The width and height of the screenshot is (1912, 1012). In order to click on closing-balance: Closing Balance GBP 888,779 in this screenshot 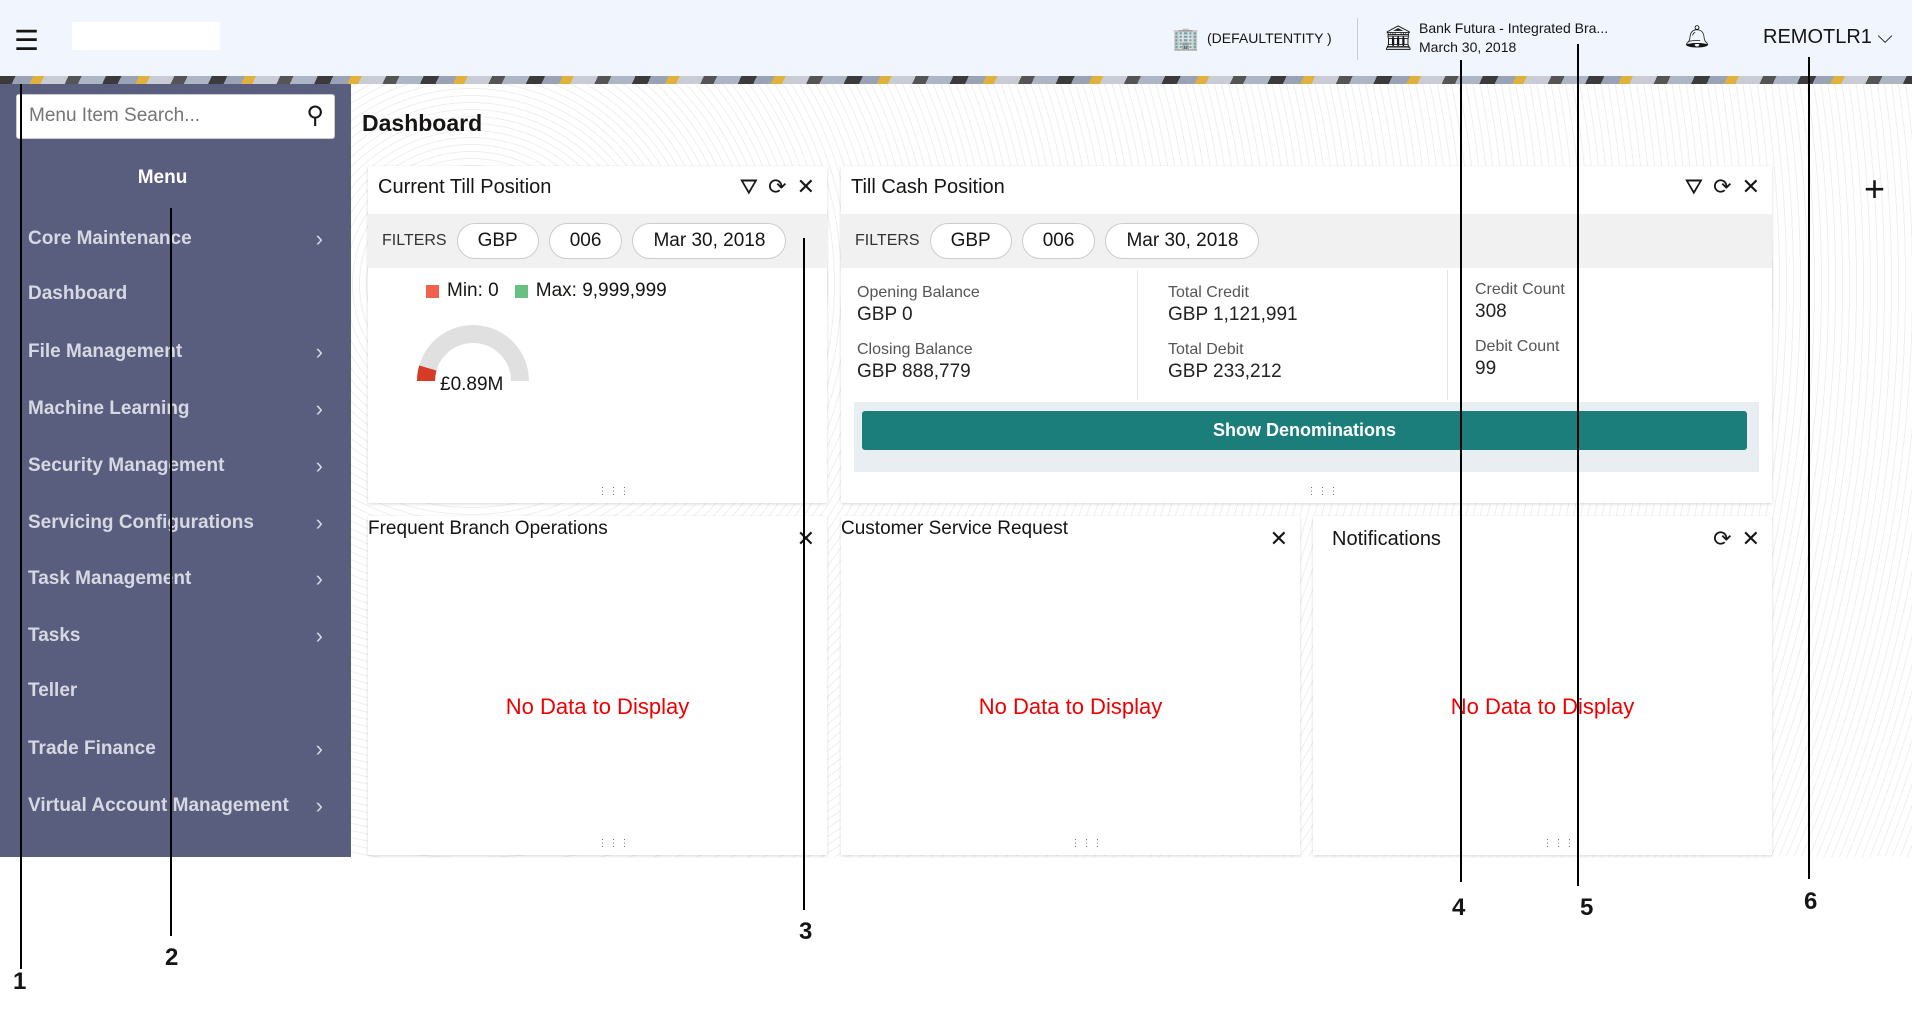, I will do `click(915, 362)`.